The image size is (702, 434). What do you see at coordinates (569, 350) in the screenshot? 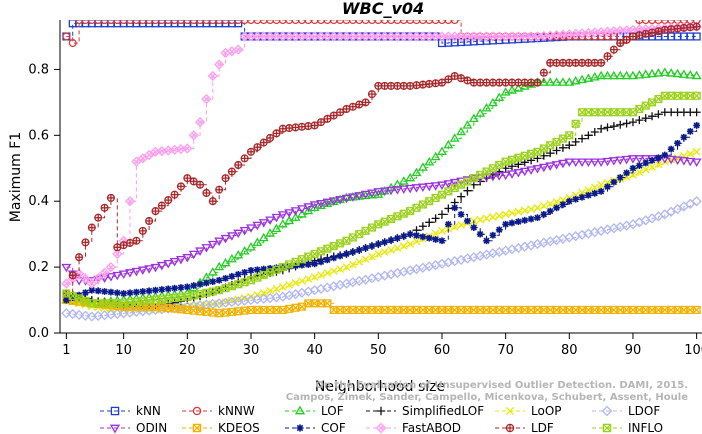
I see `x-tick-label: 80` at bounding box center [569, 350].